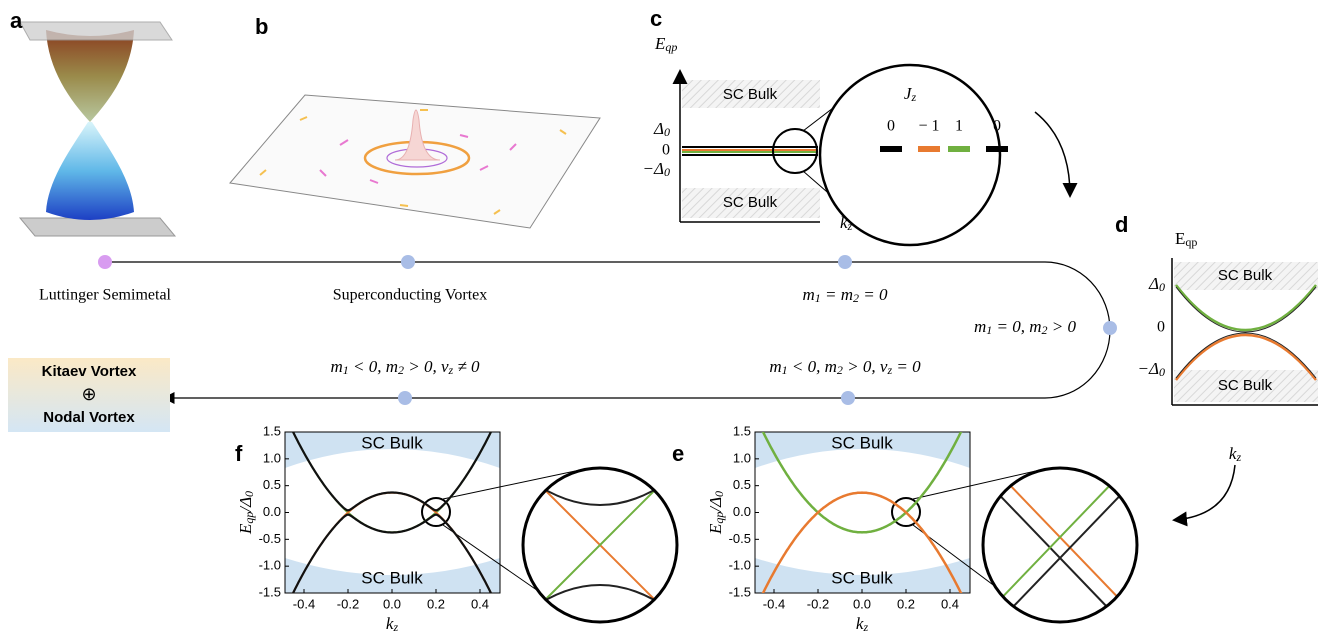 This screenshot has width=1325, height=636. What do you see at coordinates (97, 129) in the screenshot?
I see `panel-a-art` at bounding box center [97, 129].